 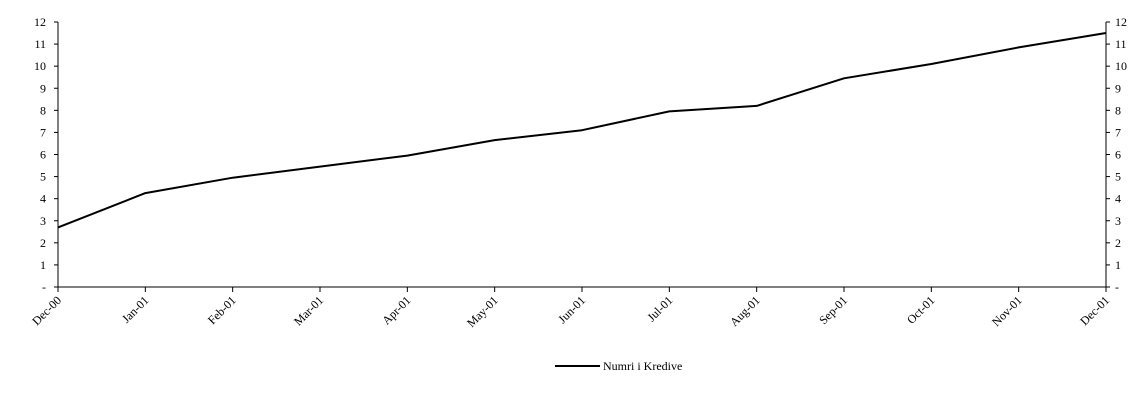 What do you see at coordinates (40, 44) in the screenshot?
I see `left-y-tick-label: 11` at bounding box center [40, 44].